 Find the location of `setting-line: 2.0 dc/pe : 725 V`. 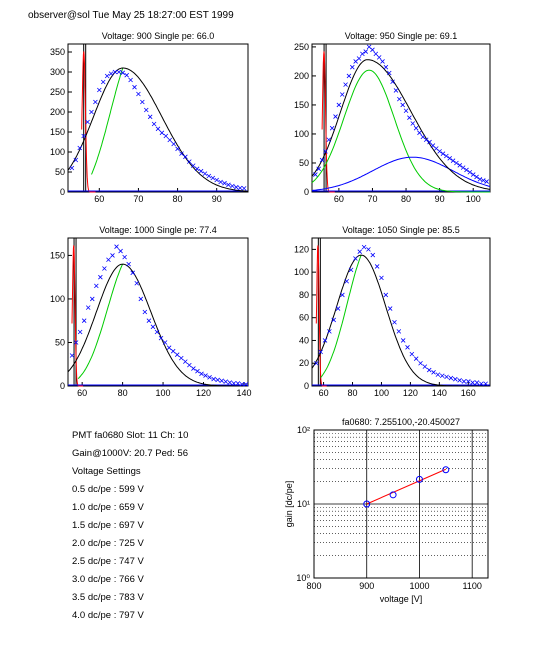

setting-line: 2.0 dc/pe : 725 V is located at coordinates (108, 543).